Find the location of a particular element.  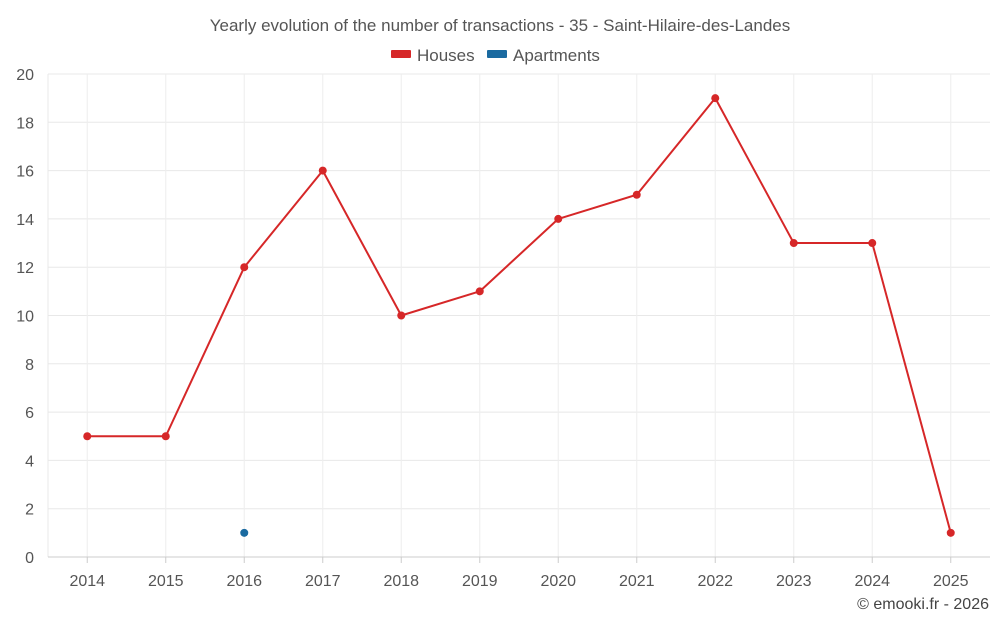

x-tick-label: 2021 is located at coordinates (637, 581).